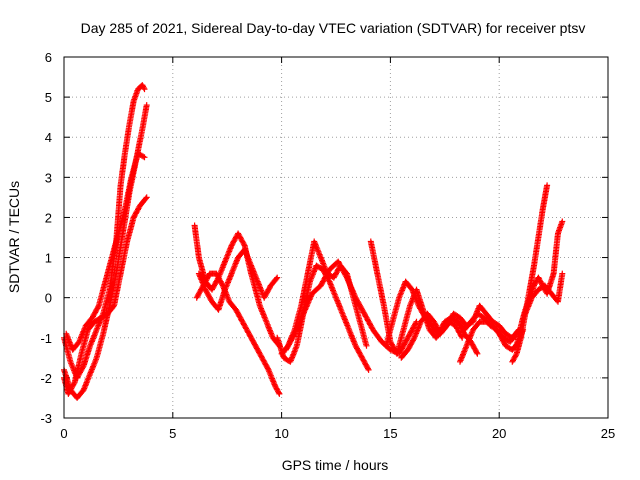 The width and height of the screenshot is (640, 480). I want to click on x-tick-label: 15, so click(390, 433).